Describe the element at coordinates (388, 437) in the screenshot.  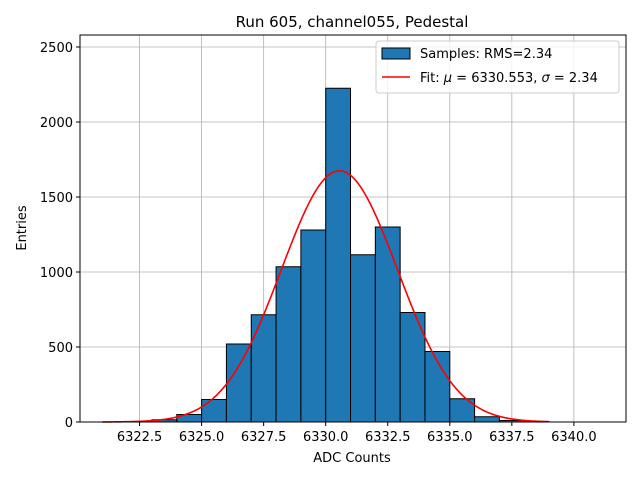
I see `x-tick-label: 6332.5` at that location.